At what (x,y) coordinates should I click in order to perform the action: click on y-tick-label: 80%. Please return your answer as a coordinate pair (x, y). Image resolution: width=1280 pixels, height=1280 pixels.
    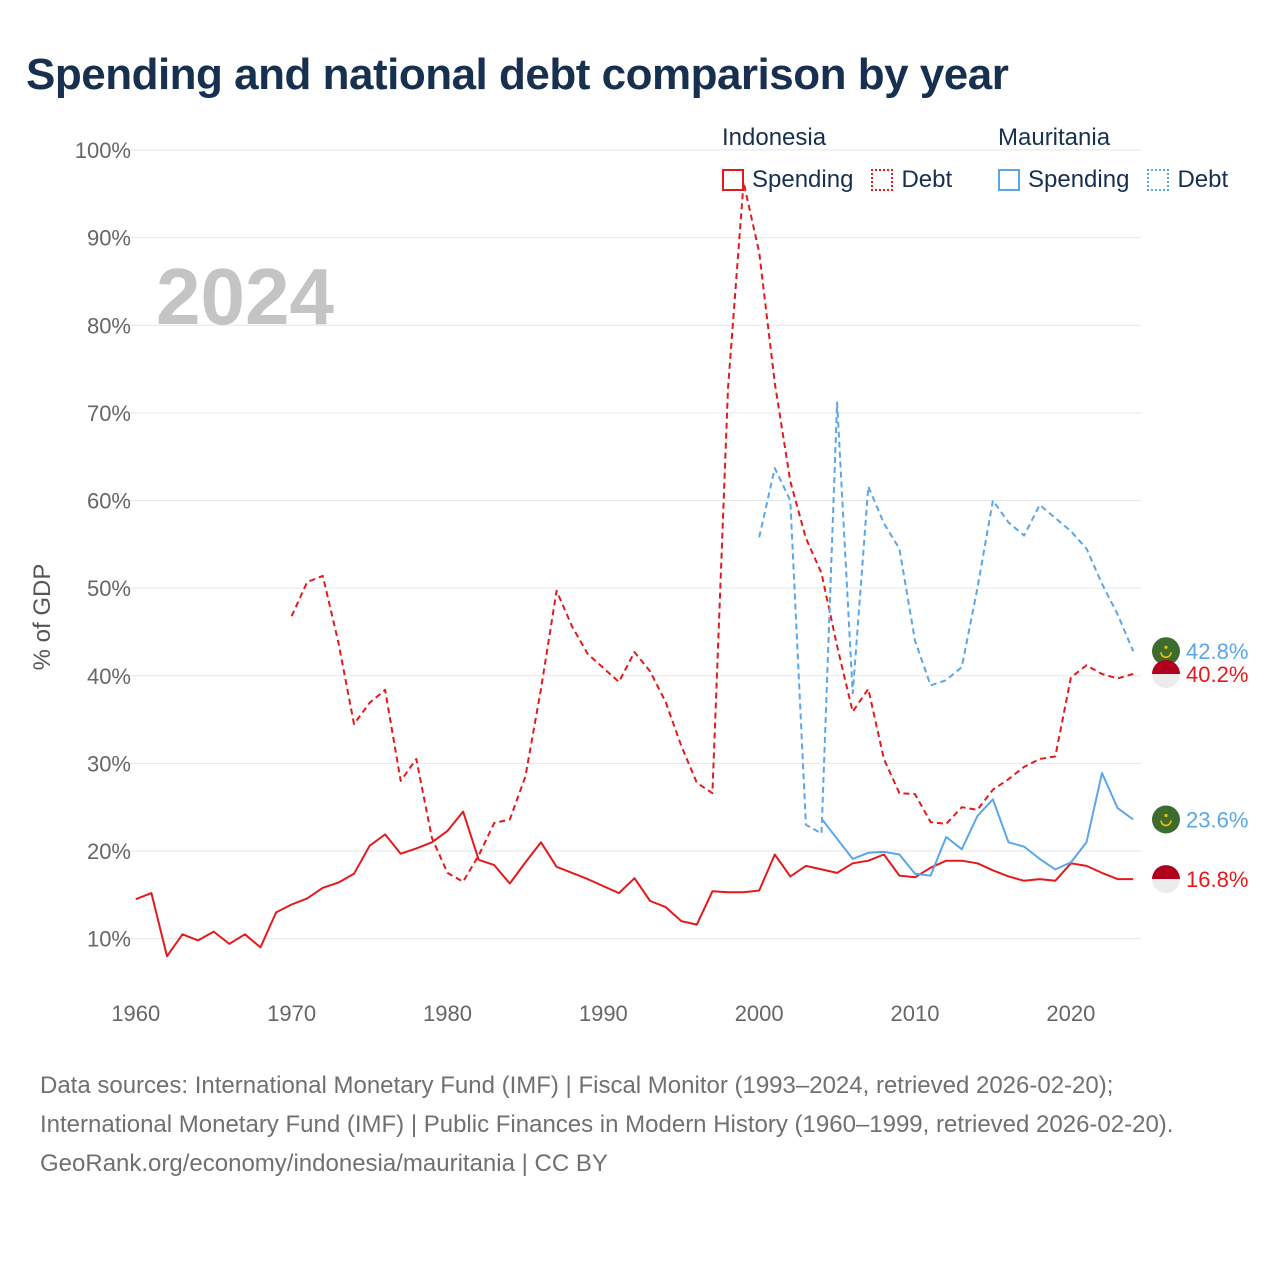
    Looking at the image, I should click on (109, 325).